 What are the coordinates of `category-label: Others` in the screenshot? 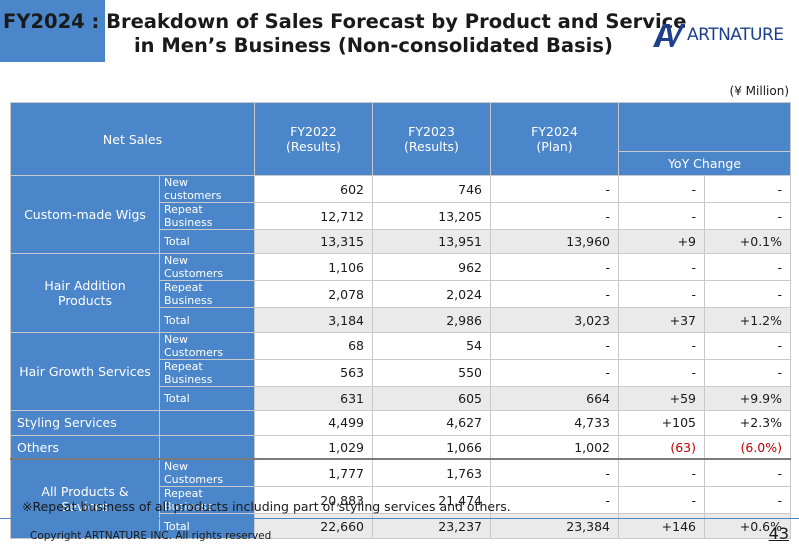 It's located at (85, 447).